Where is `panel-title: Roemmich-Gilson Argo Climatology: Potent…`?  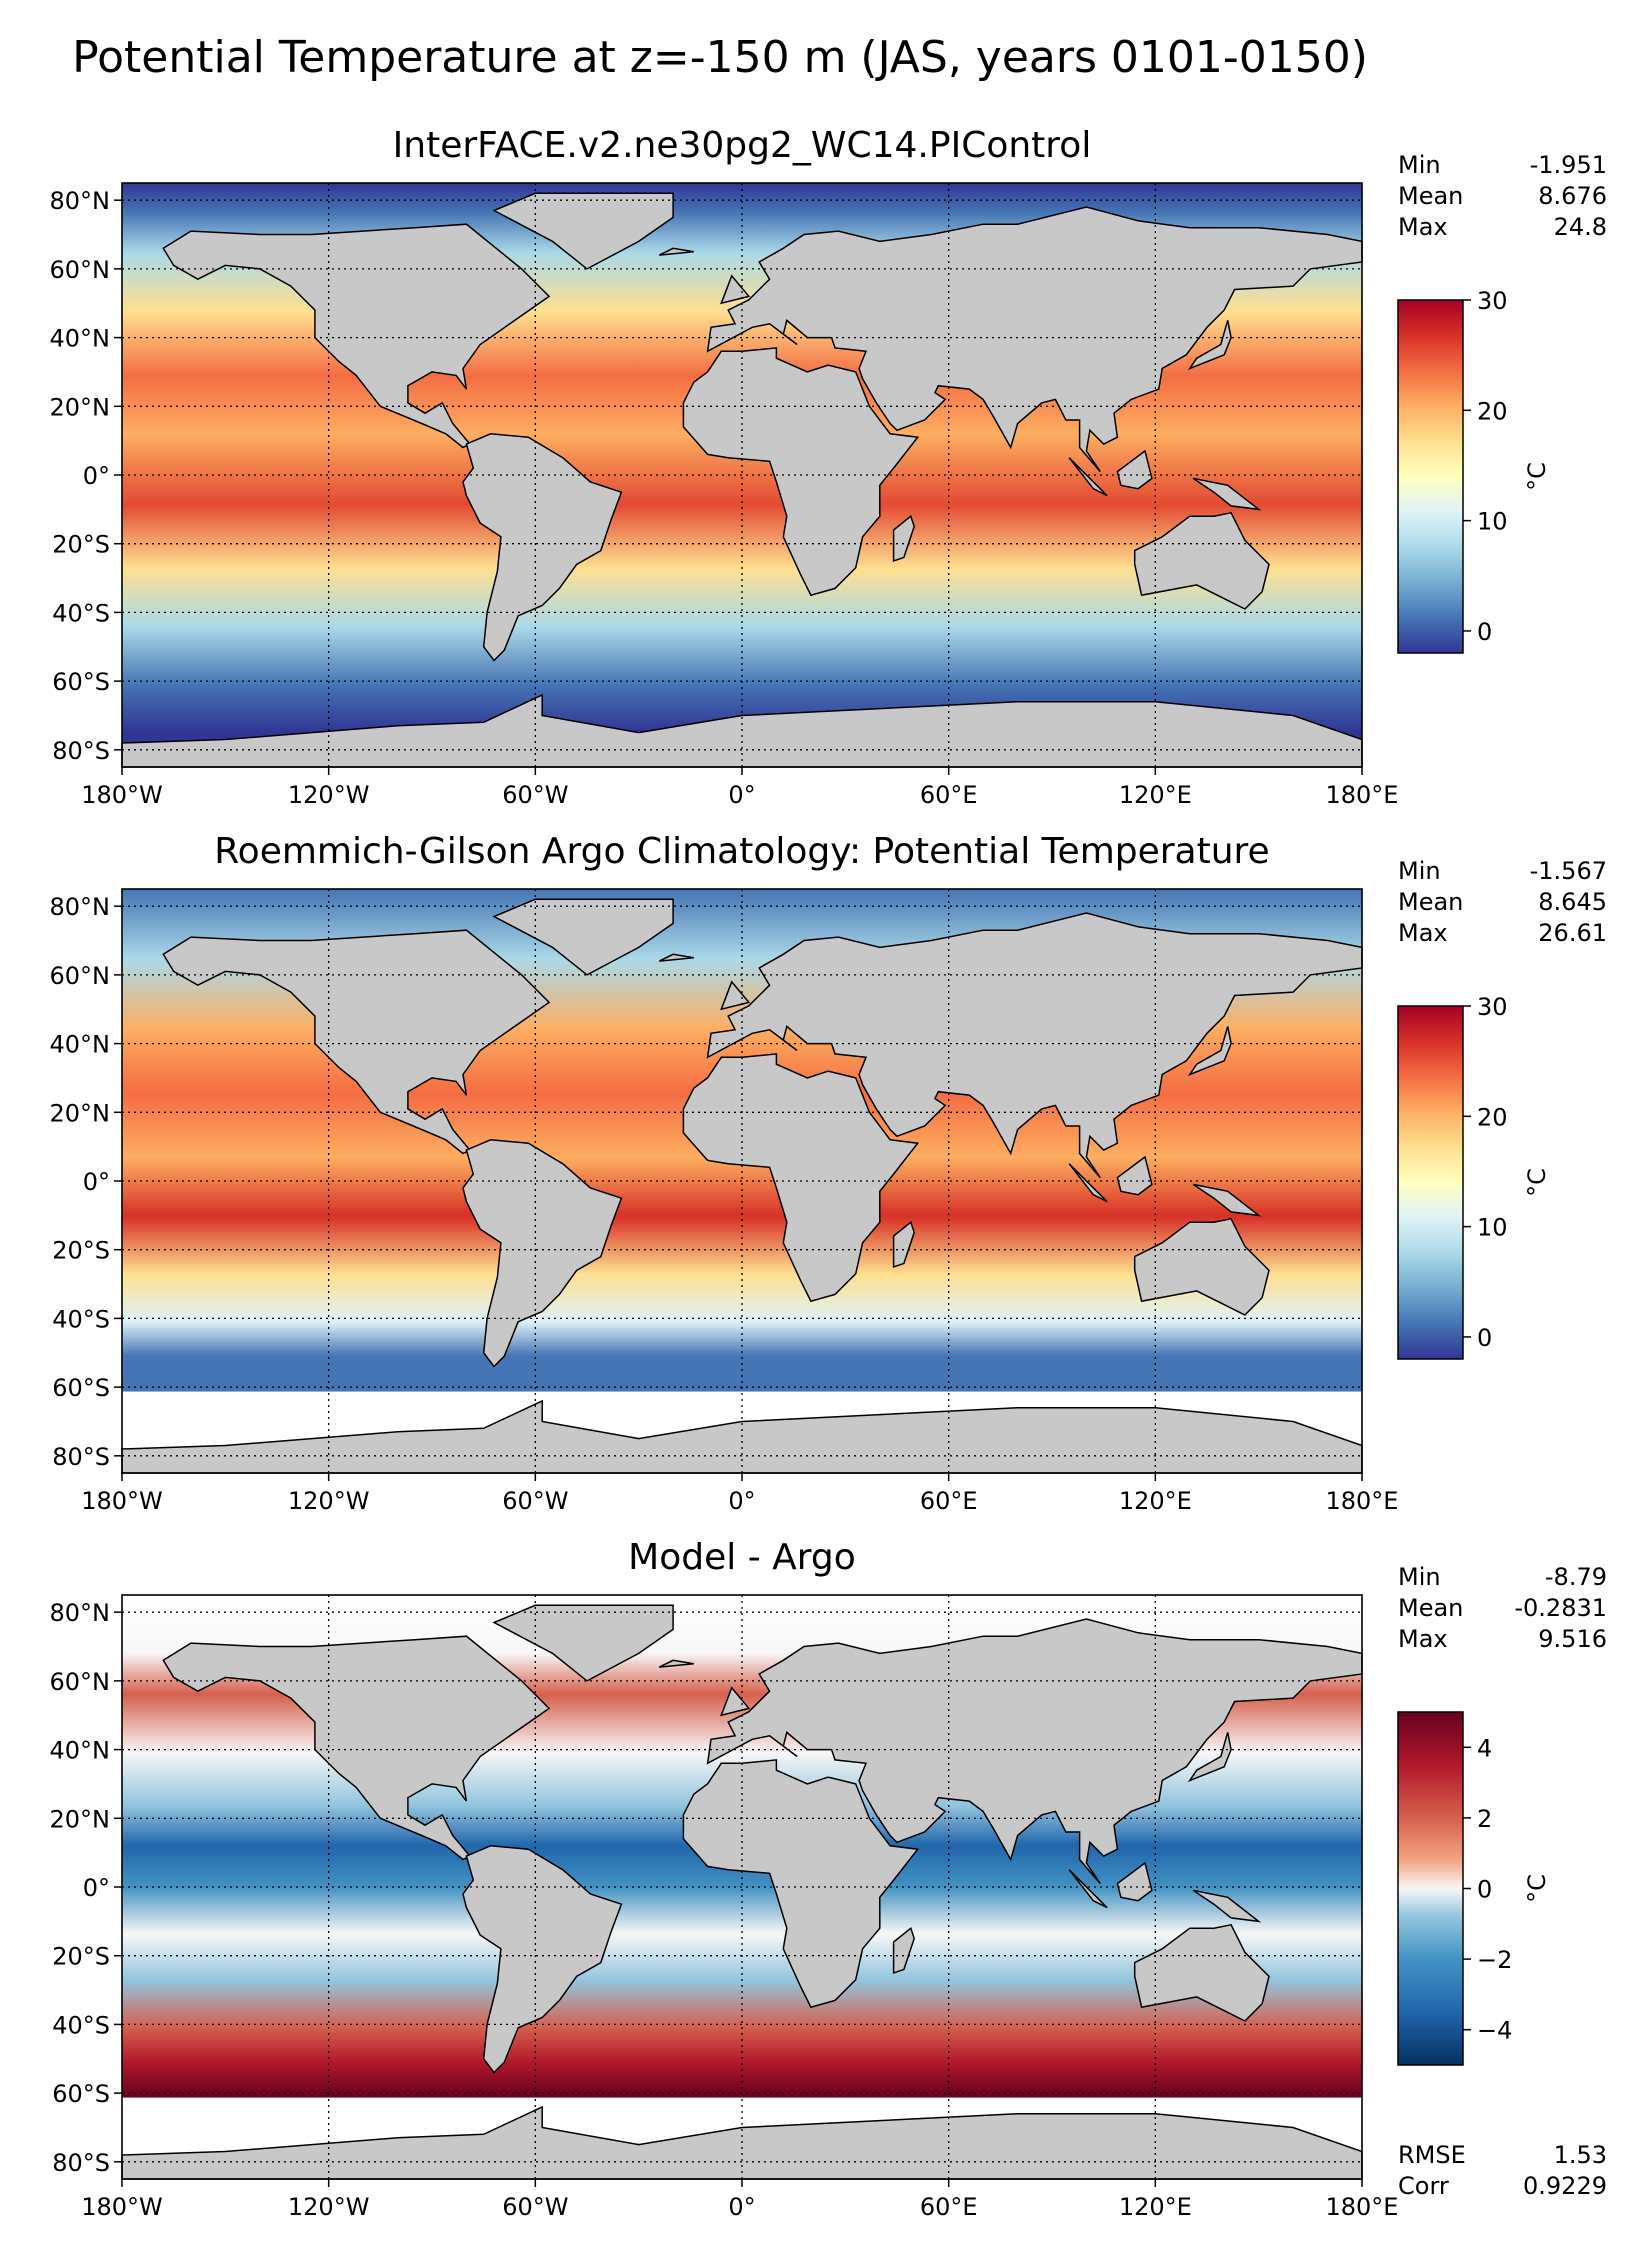 panel-title: Roemmich-Gilson Argo Climatology: Potent… is located at coordinates (741, 851).